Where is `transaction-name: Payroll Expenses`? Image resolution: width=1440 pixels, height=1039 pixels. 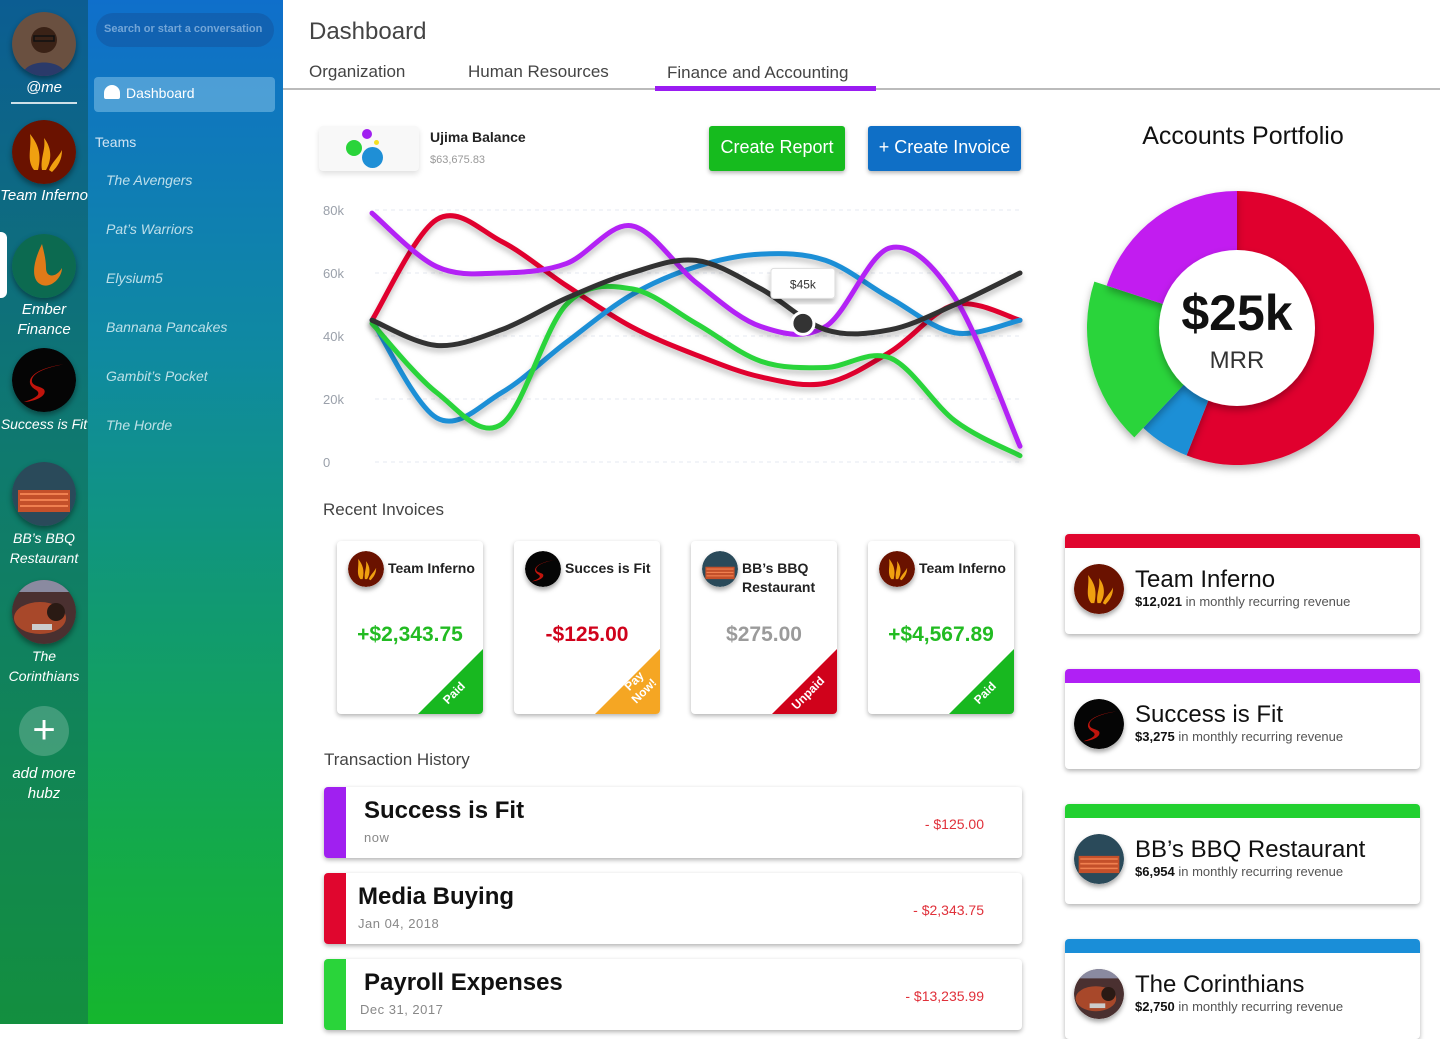 transaction-name: Payroll Expenses is located at coordinates (463, 982).